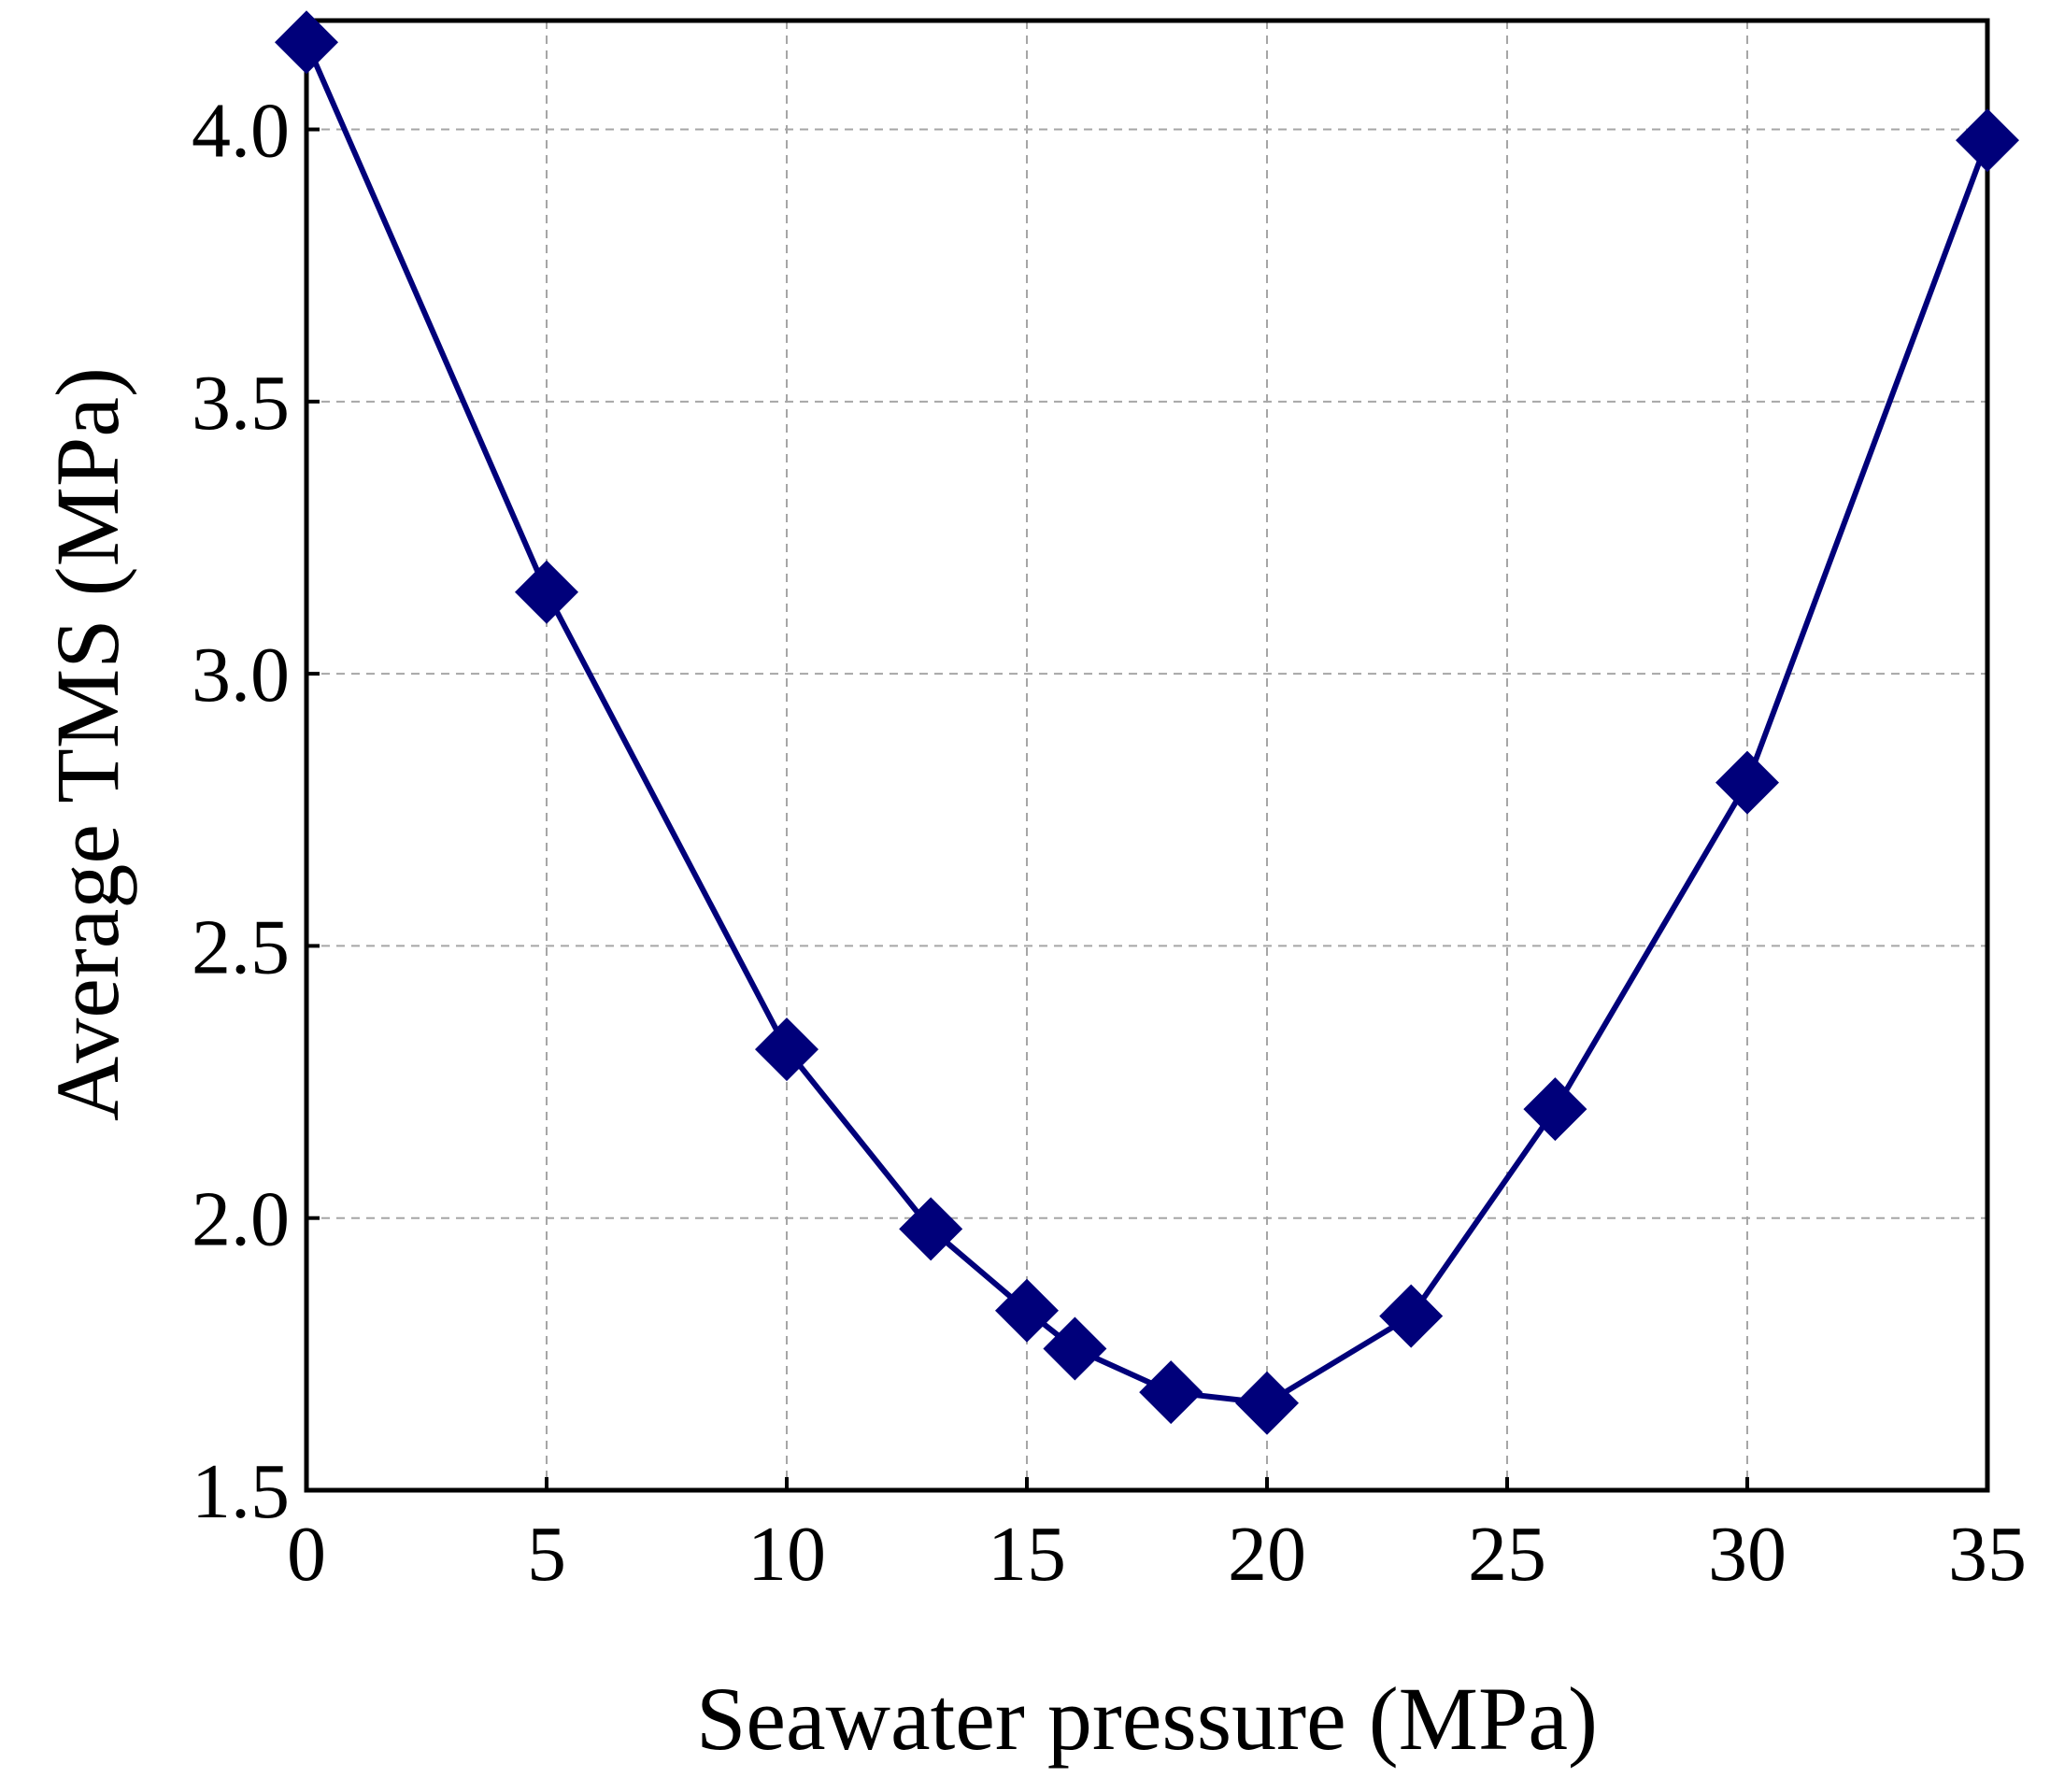 The image size is (2050, 1792). I want to click on y-tick-label: 2.5, so click(241, 946).